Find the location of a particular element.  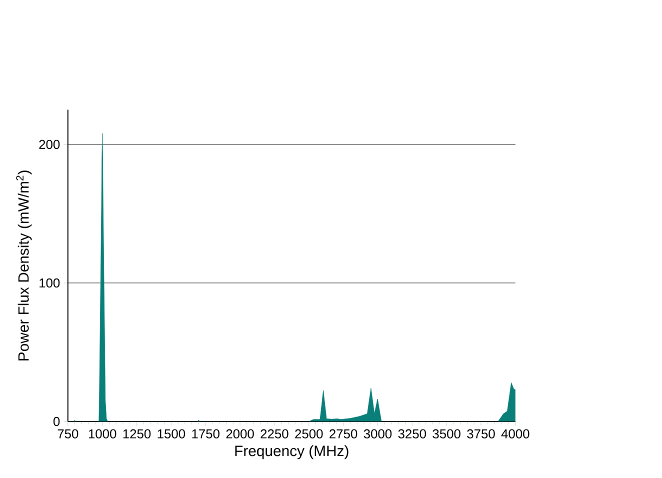

y-tick-label: 200 is located at coordinates (49, 144).